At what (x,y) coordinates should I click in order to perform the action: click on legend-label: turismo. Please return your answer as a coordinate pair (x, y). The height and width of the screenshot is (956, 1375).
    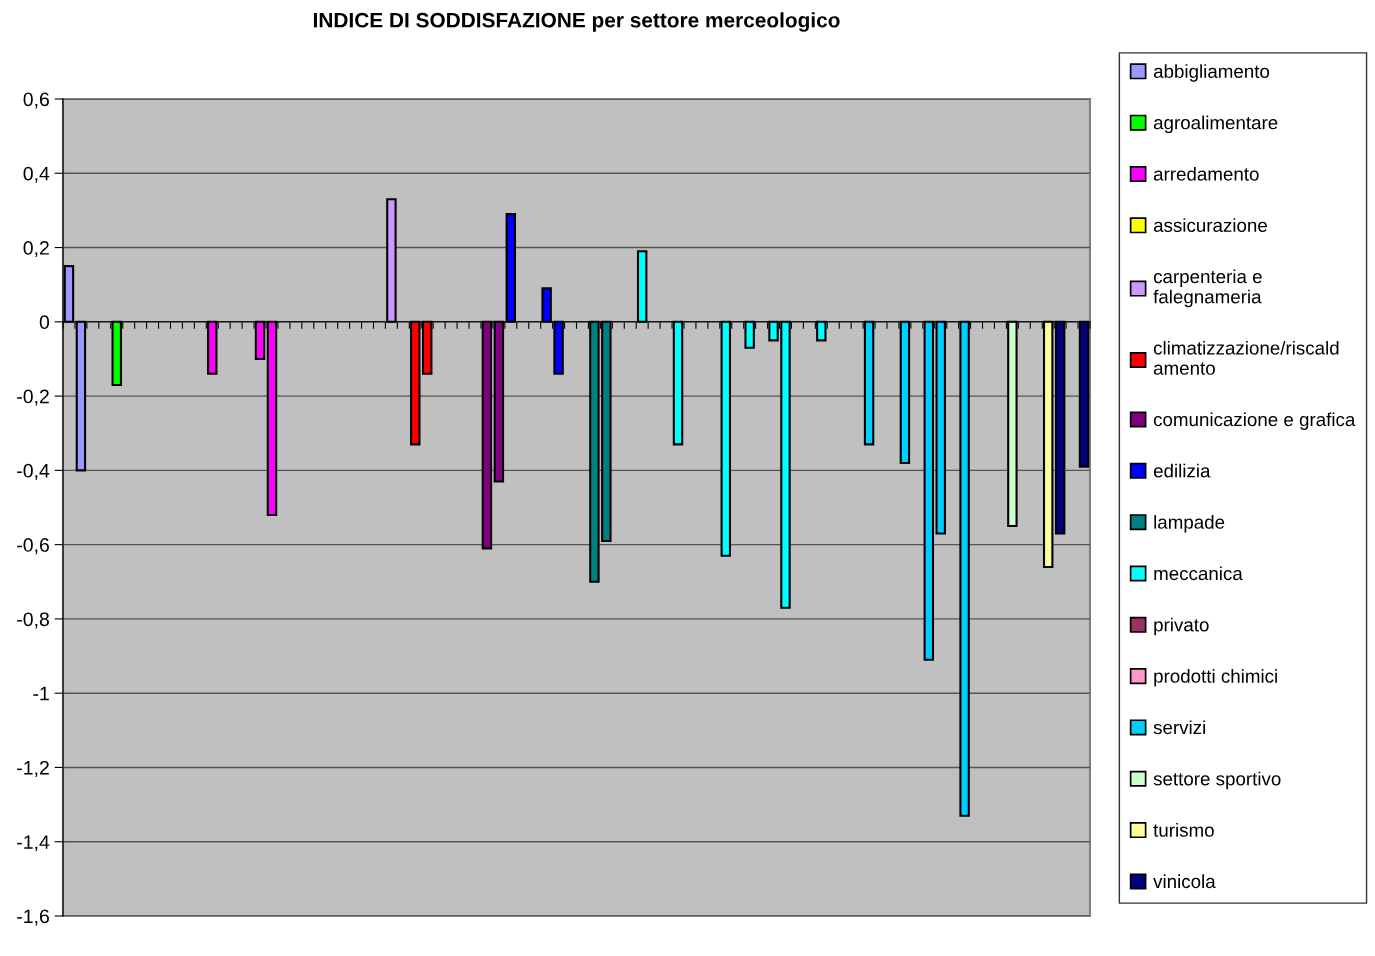
    Looking at the image, I should click on (1183, 830).